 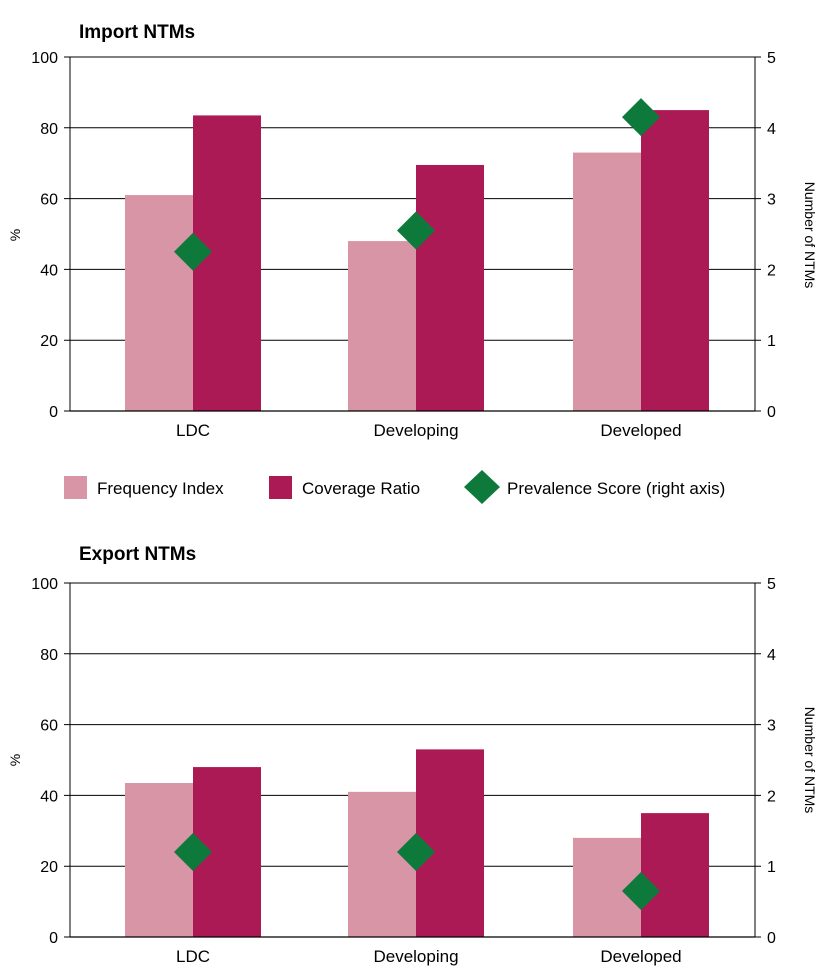 I want to click on export-left-tick-label: 100, so click(x=44, y=584).